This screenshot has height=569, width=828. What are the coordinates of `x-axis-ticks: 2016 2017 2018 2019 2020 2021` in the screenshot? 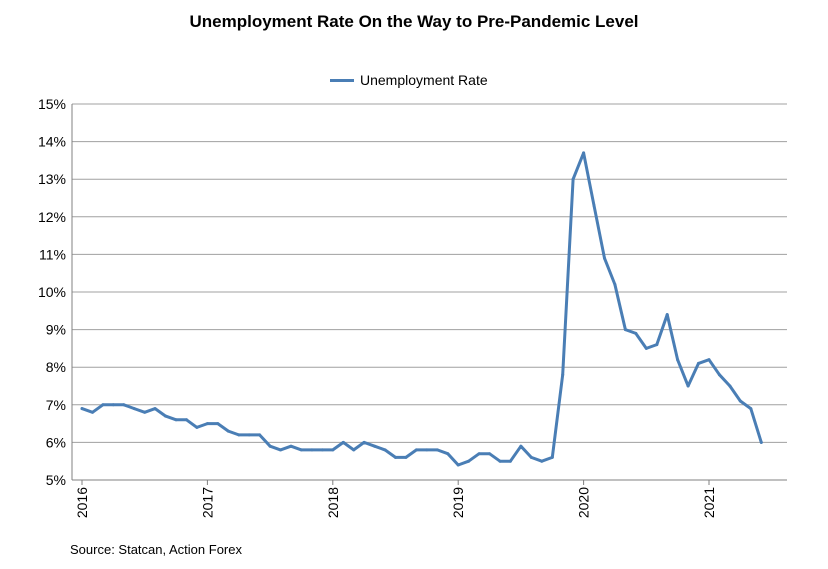 It's located at (395, 499).